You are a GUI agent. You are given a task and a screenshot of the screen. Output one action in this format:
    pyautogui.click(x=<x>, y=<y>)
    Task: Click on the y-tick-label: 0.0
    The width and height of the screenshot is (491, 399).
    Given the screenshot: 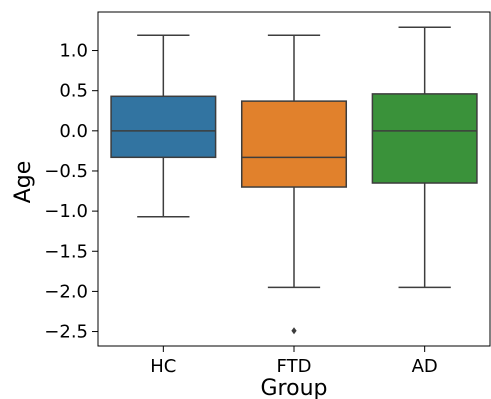 What is the action you would take?
    pyautogui.click(x=73, y=131)
    